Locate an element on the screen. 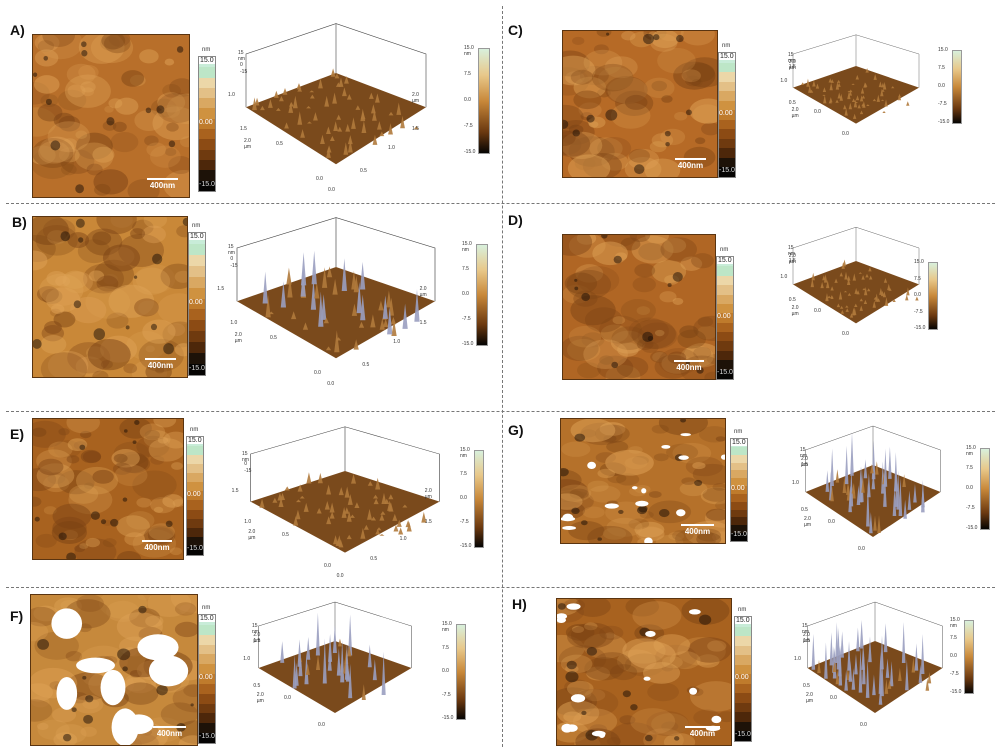 The image size is (995, 747). panel-label: F) is located at coordinates (17, 616).